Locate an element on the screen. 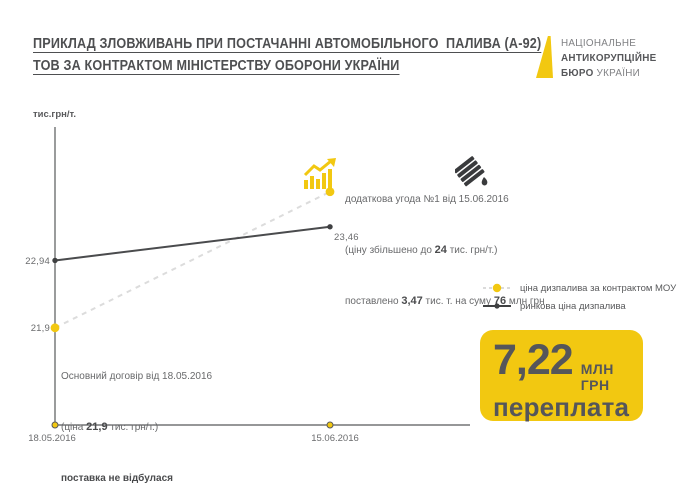 This screenshot has width=690, height=487. x-tick-label-1: 18.05.2016 is located at coordinates (52, 438).